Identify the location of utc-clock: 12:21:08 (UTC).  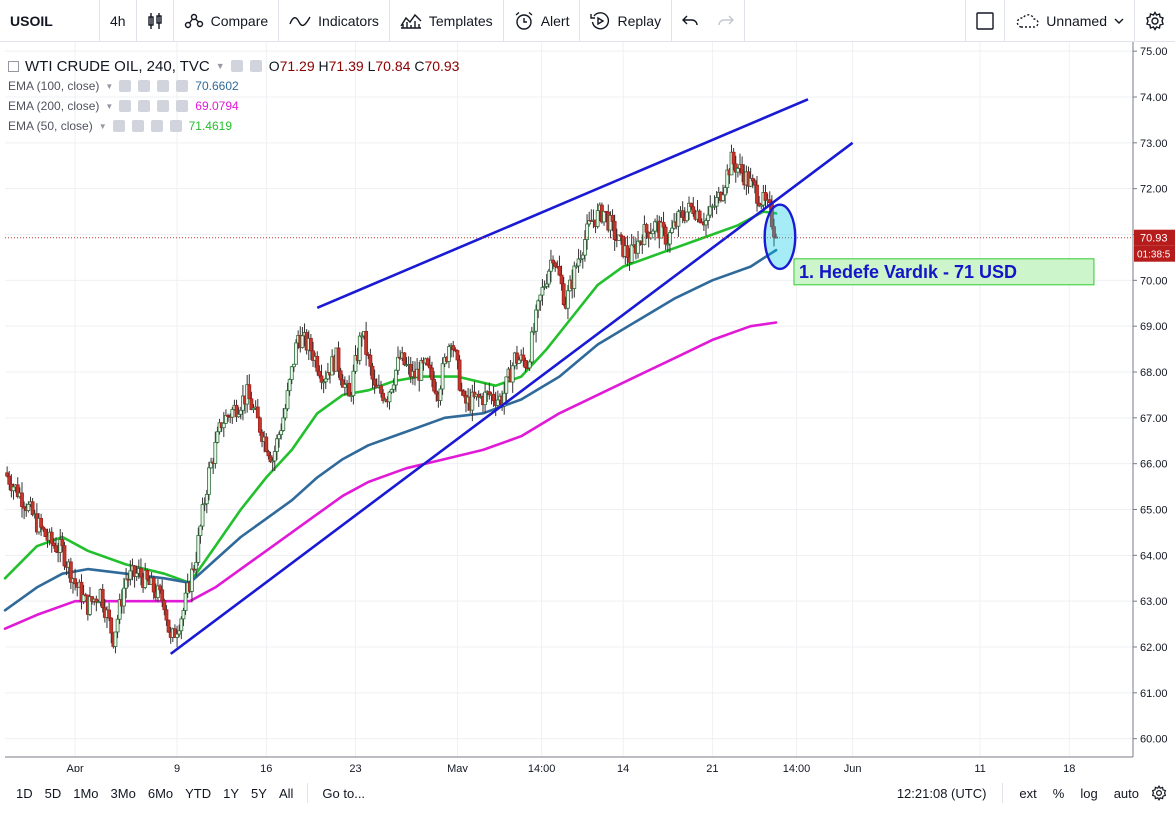
(941, 793).